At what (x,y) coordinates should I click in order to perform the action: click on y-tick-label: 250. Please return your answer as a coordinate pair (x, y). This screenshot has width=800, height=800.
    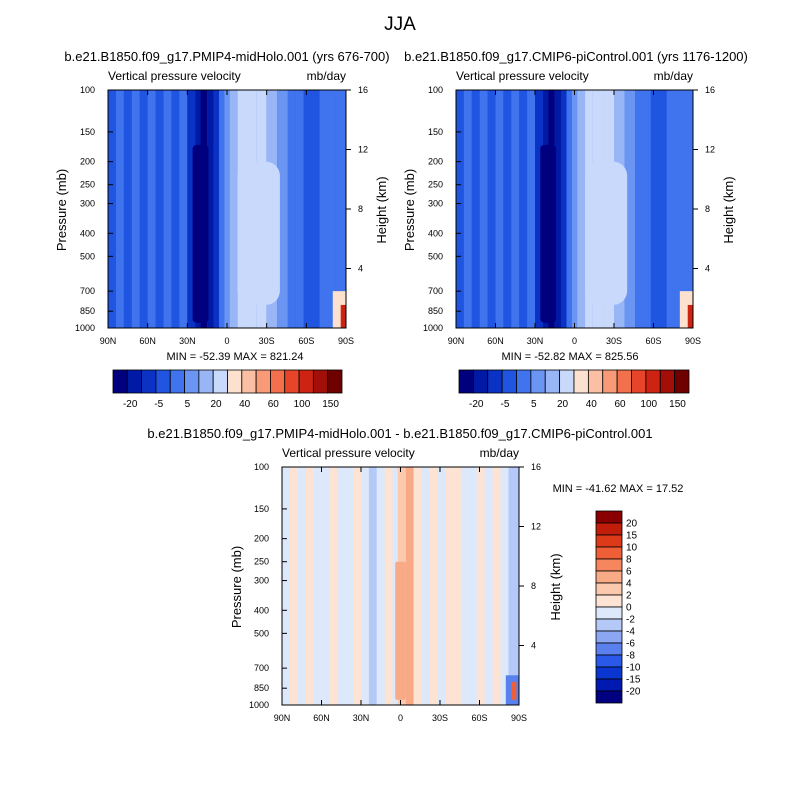
    Looking at the image, I should click on (261, 562).